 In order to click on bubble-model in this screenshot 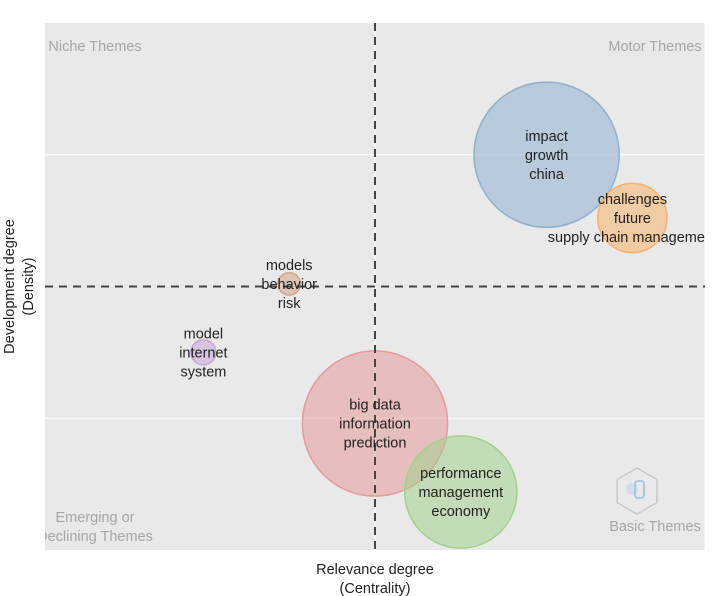, I will do `click(203, 352)`.